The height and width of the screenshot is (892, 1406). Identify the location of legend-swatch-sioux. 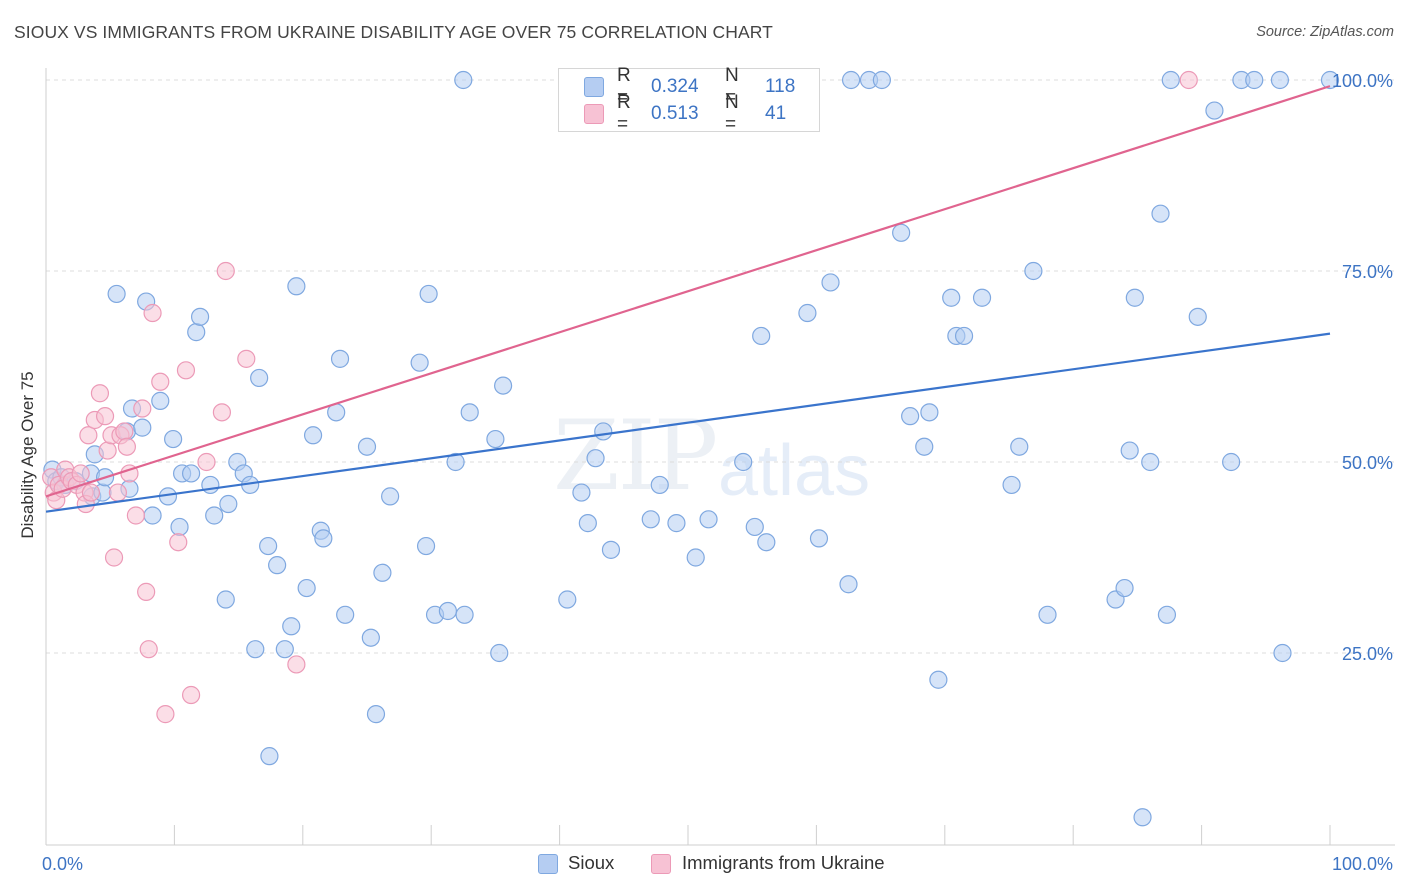
(594, 87).